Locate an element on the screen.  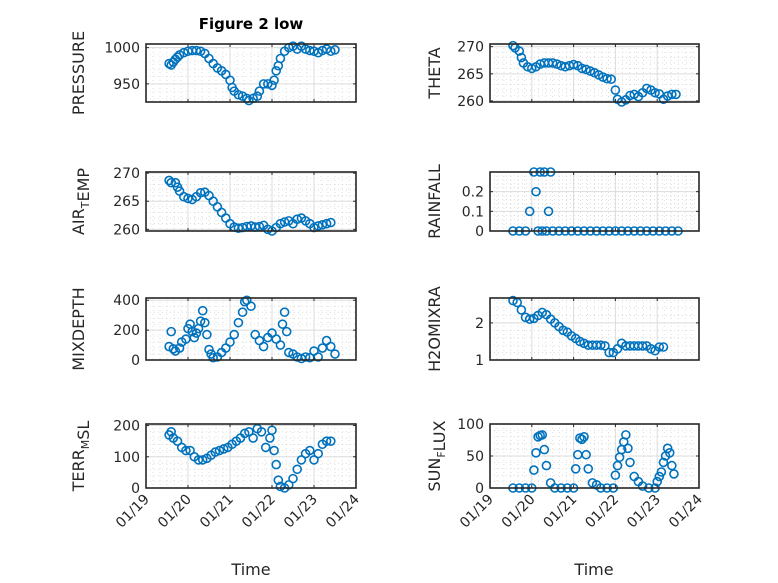
y-tick-label: 200 is located at coordinates (126, 331).